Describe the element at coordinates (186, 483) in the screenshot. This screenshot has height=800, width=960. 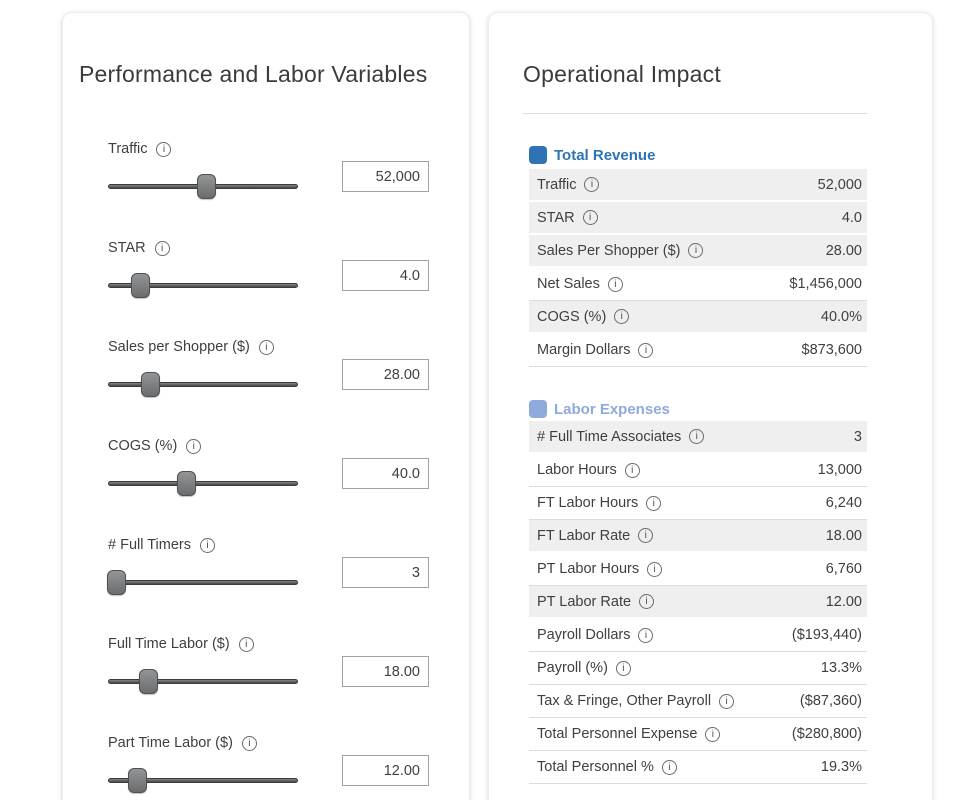
I see `slider-thumb-cogs` at that location.